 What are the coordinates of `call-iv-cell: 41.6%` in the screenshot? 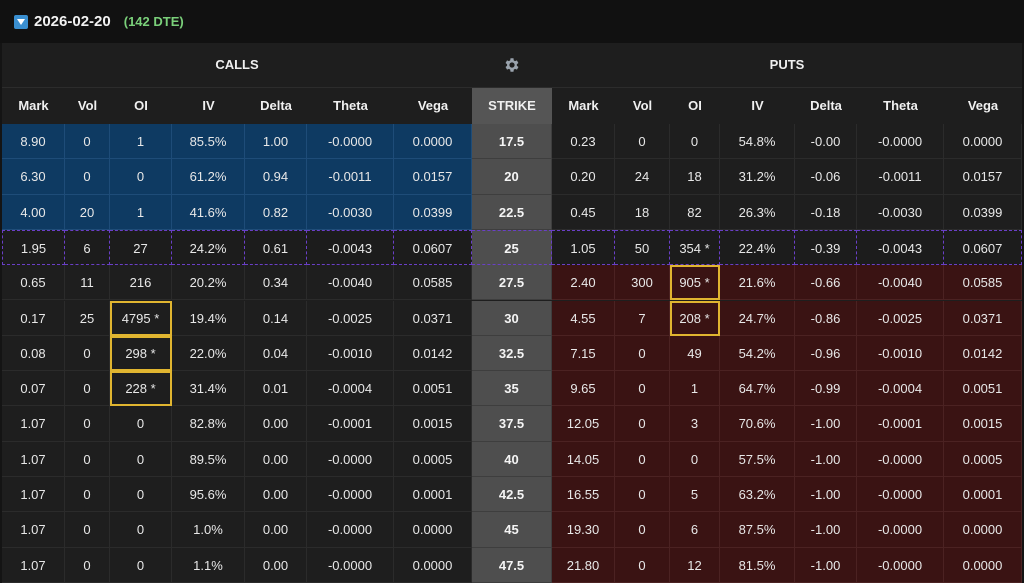 It's located at (208, 212).